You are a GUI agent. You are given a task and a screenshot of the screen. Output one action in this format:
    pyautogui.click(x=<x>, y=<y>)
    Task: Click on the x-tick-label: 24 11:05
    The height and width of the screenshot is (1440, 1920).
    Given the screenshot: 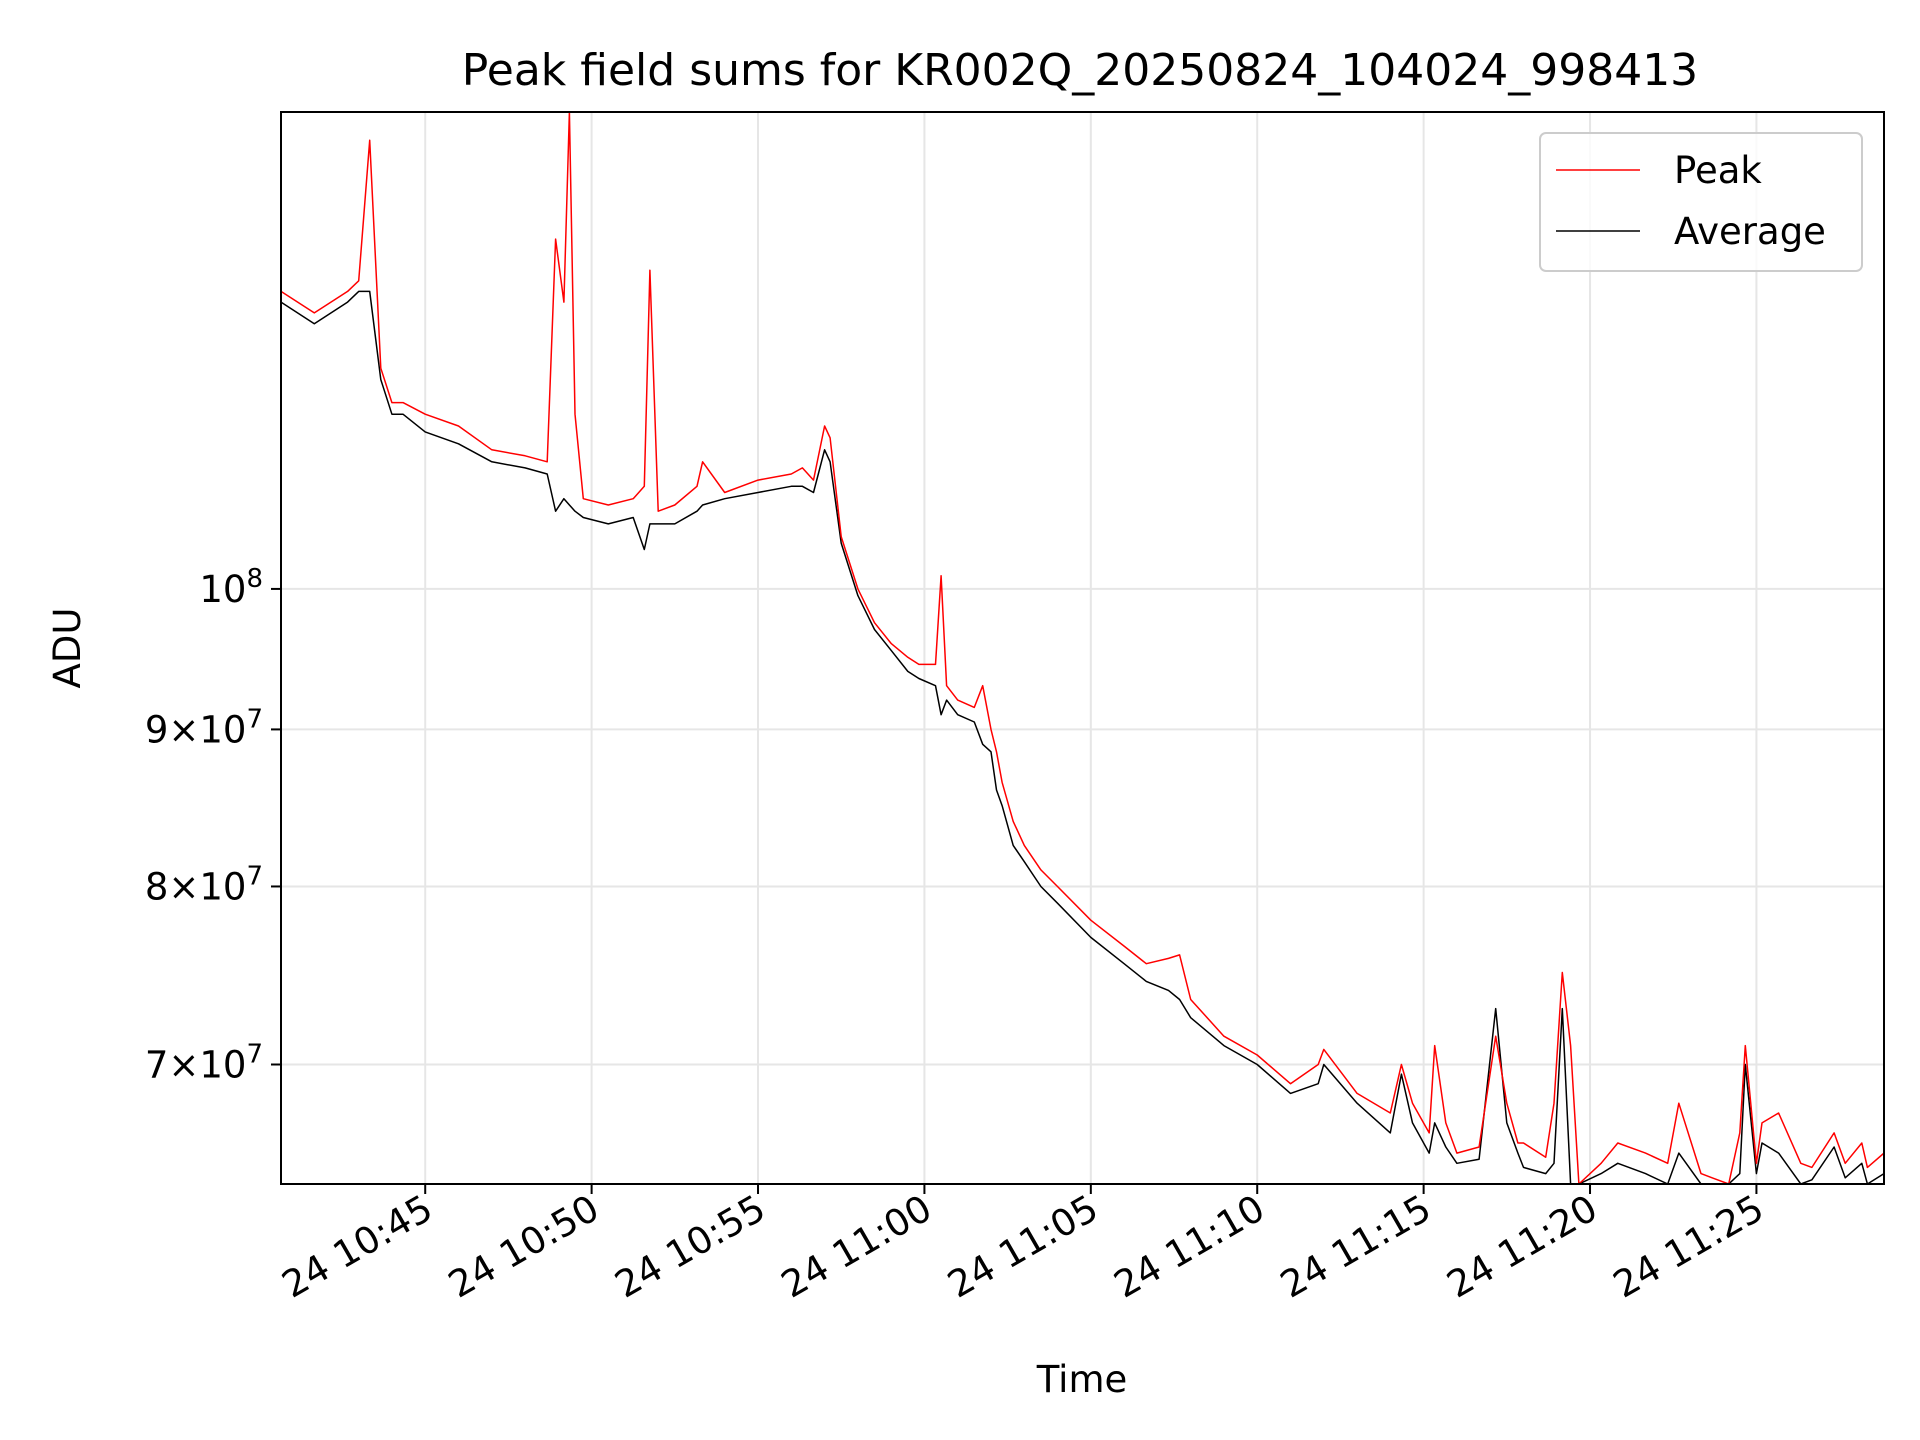 What is the action you would take?
    pyautogui.click(x=1023, y=1247)
    